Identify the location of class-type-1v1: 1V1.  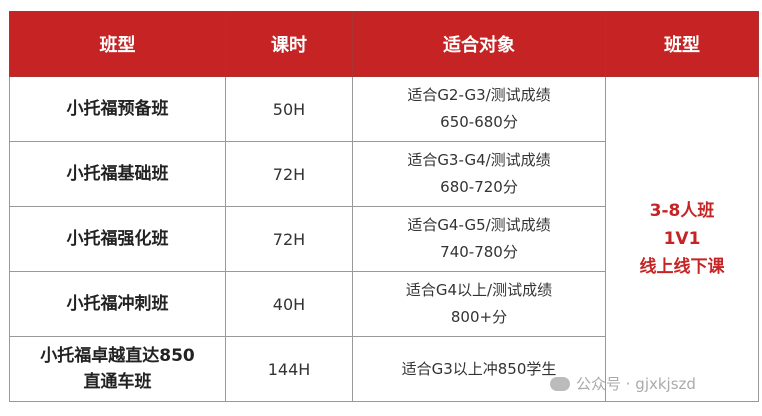
(682, 239).